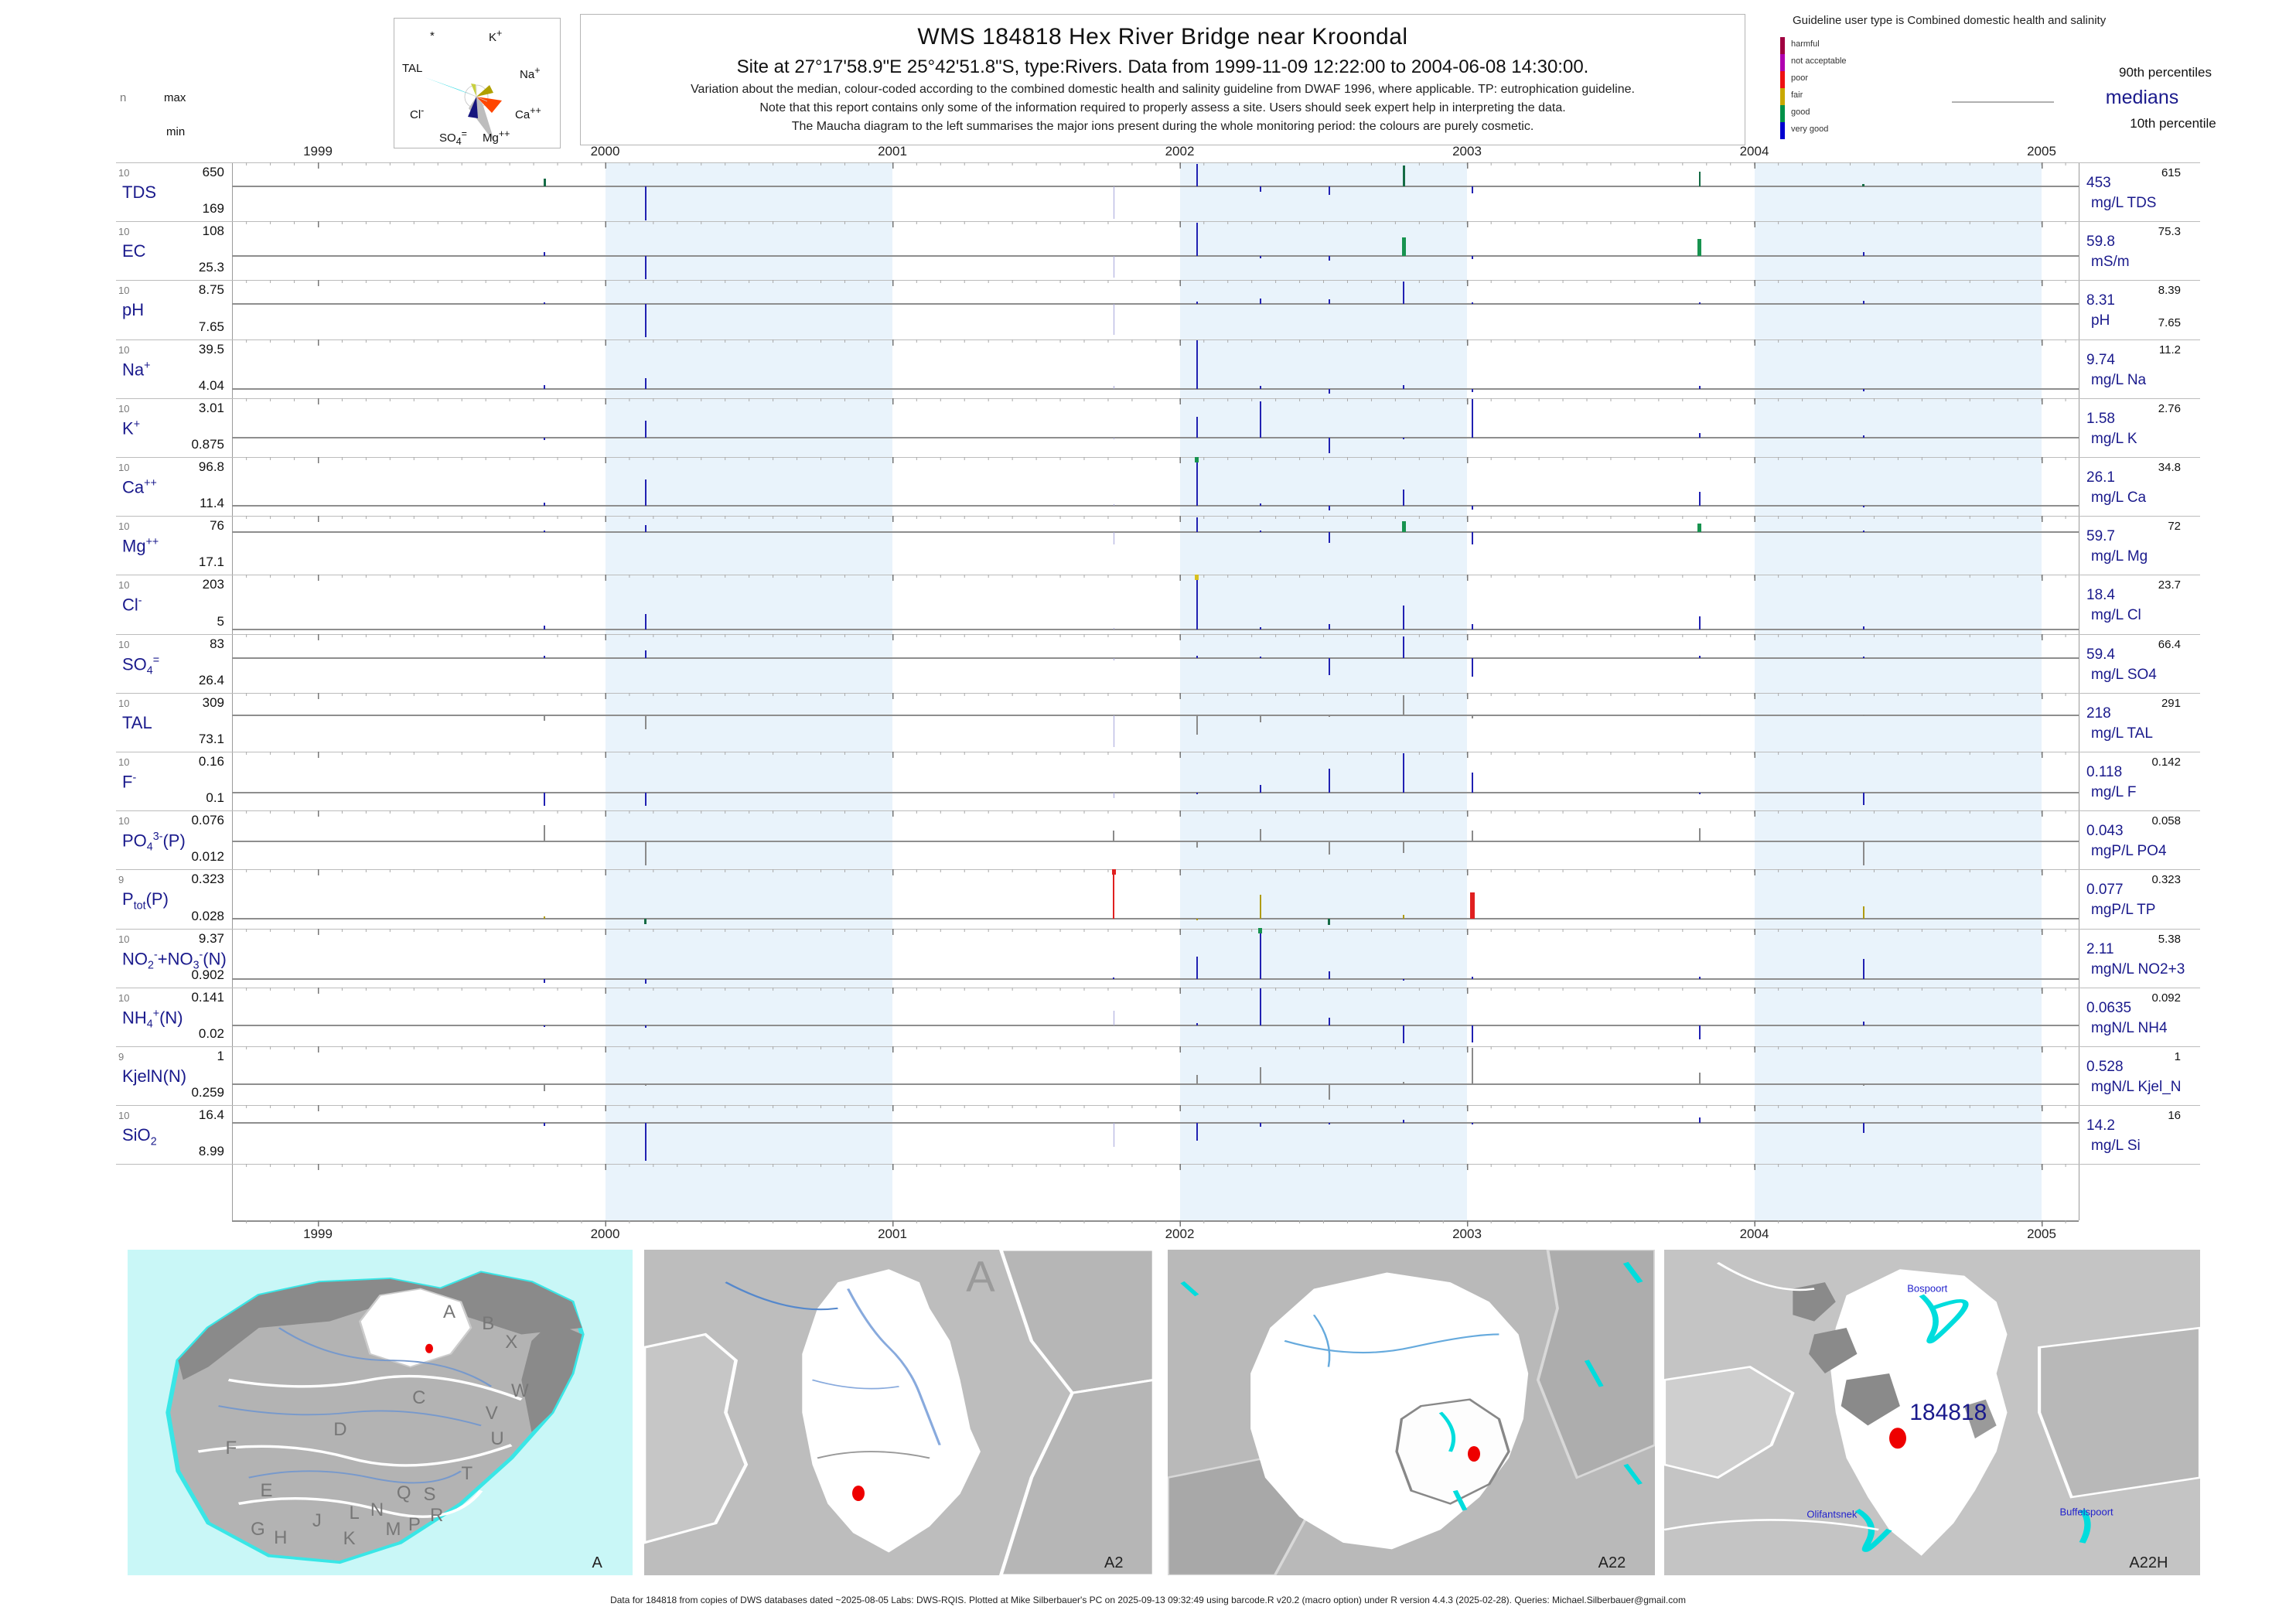  I want to click on drainage-region-letter: X, so click(511, 1342).